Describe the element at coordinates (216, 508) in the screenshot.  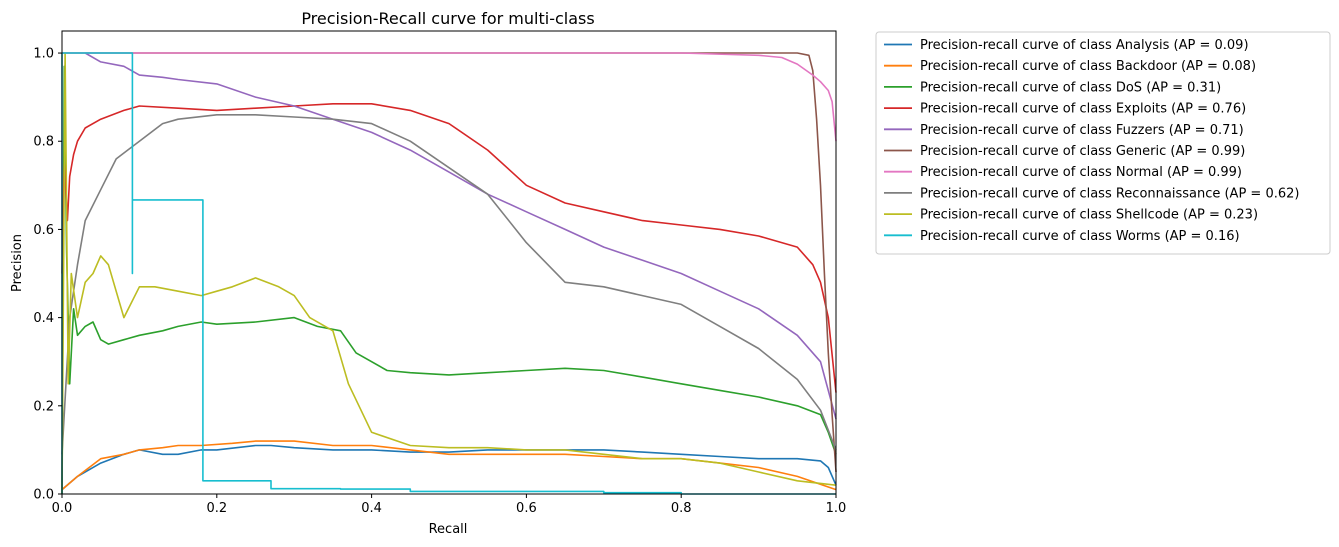
I see `x-tick-label: 0.2` at that location.